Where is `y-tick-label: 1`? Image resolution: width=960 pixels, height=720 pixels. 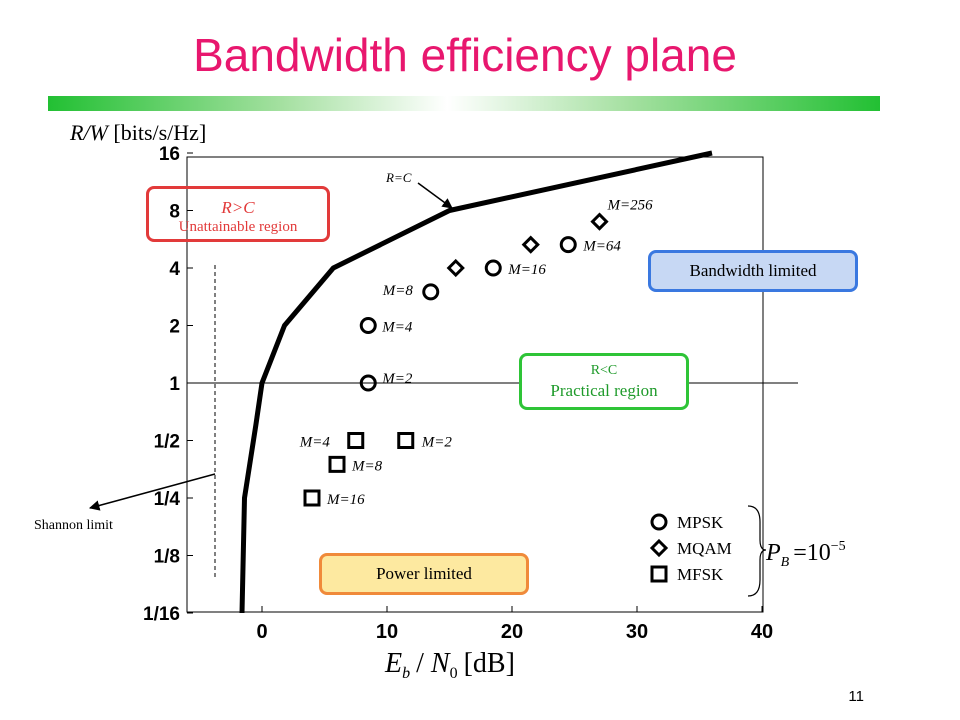
y-tick-label: 1 is located at coordinates (174, 384).